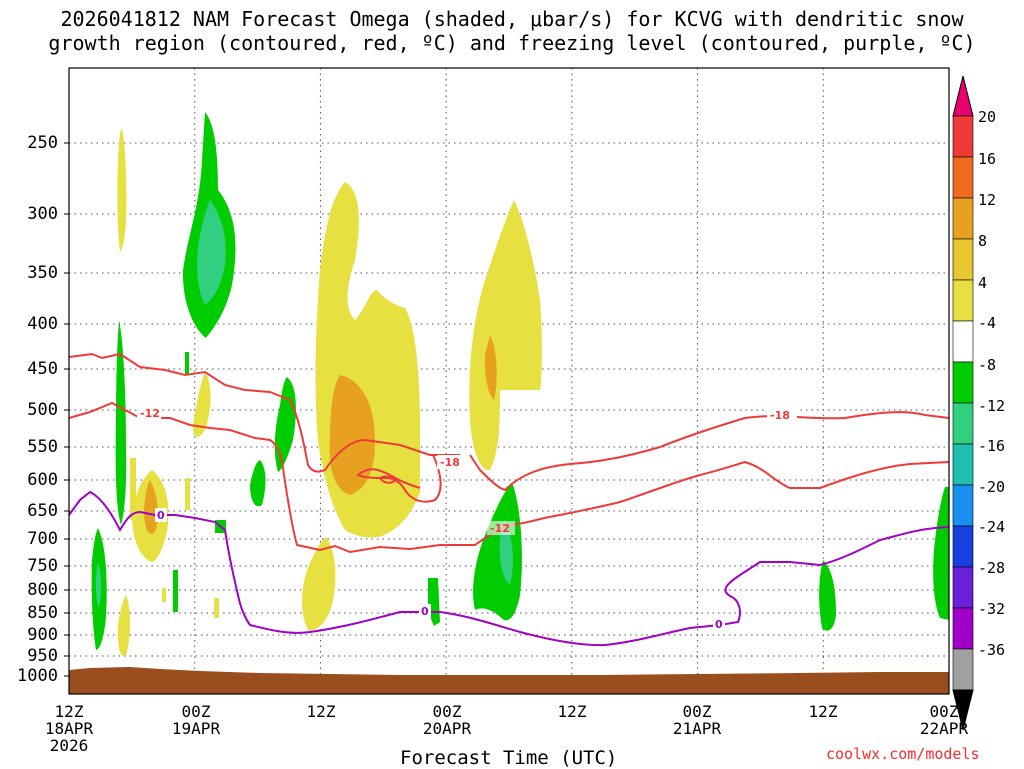 Image resolution: width=1024 pixels, height=769 pixels. I want to click on colorbar-label: 16, so click(987, 159).